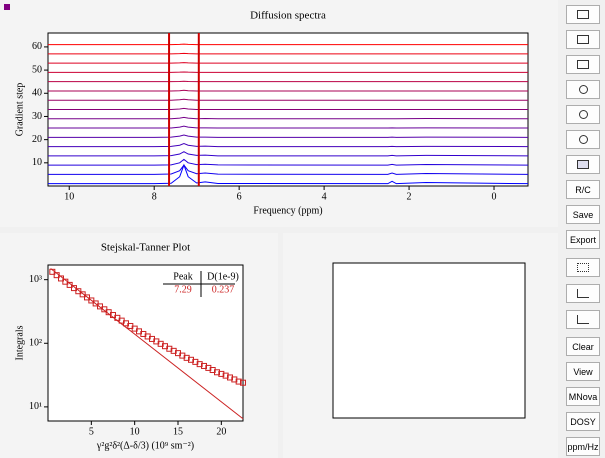 The width and height of the screenshot is (605, 458). I want to click on x-tick-label: 6, so click(239, 196).